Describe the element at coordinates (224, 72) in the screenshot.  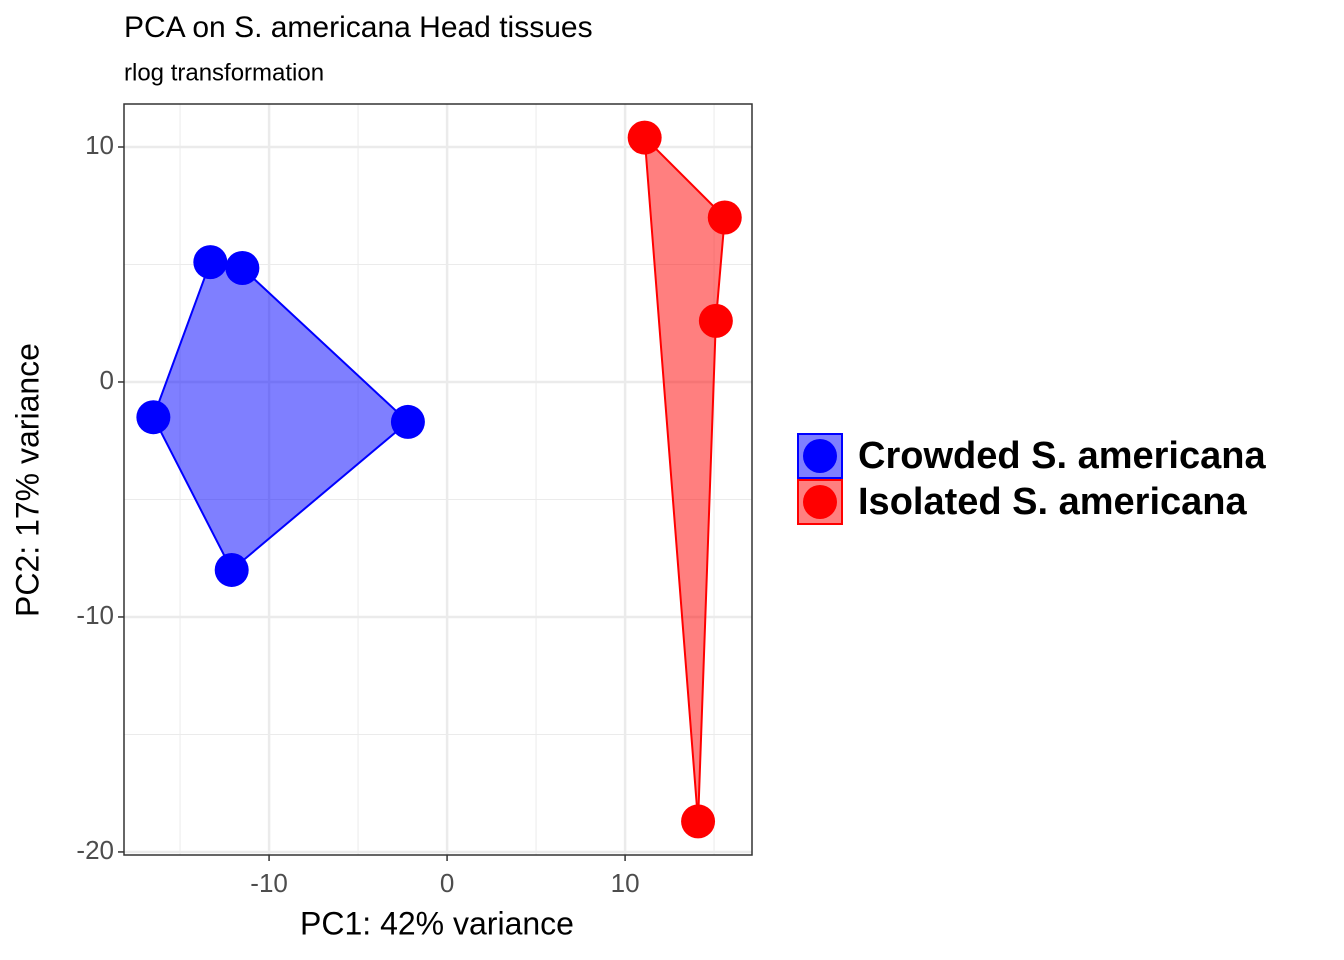
I see `chart-subtitle: rlog transformation` at that location.